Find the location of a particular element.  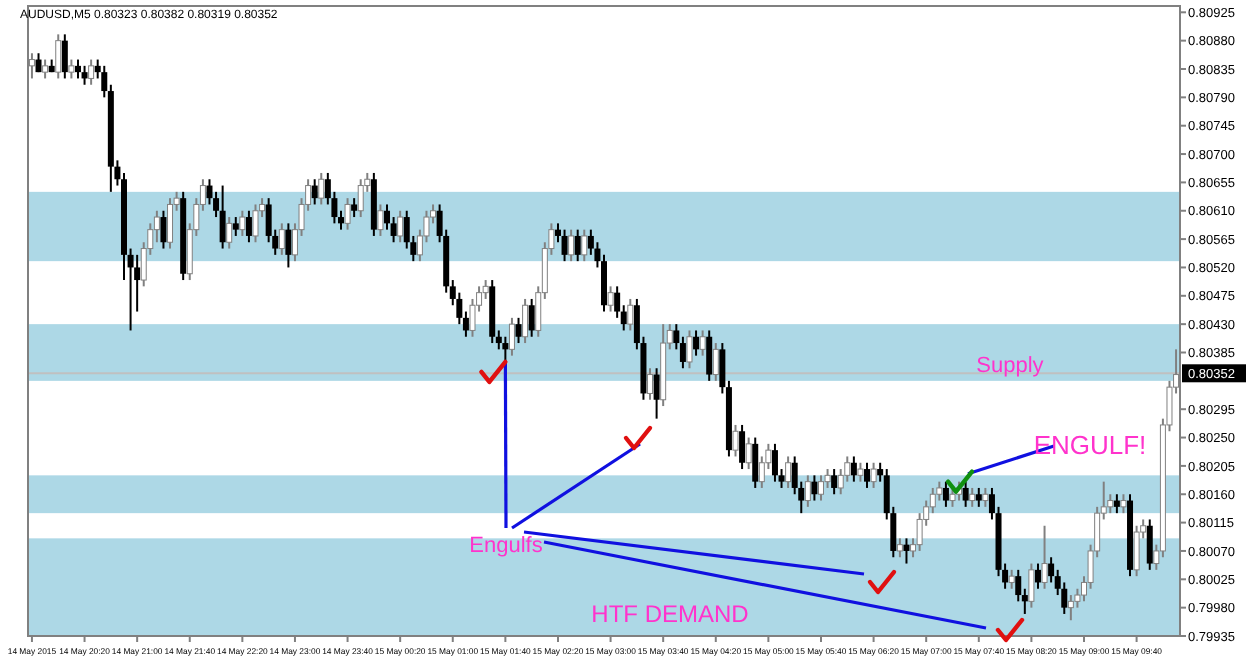

annotation: Engulfs is located at coordinates (506, 546).